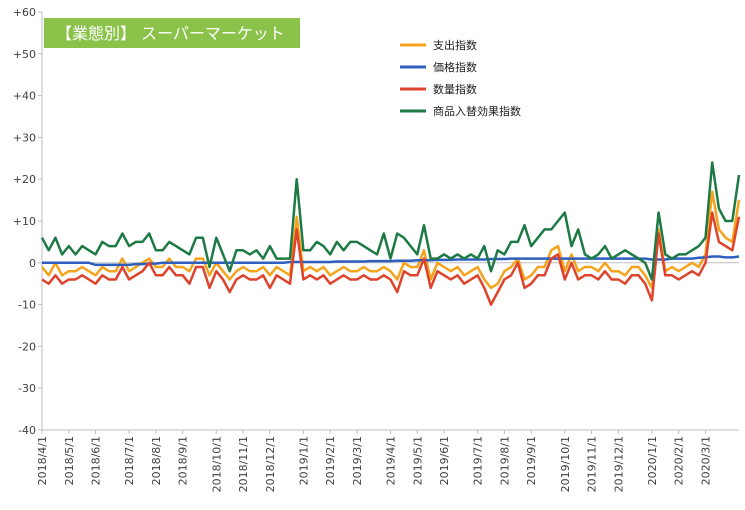  I want to click on x-tick-label: 2018/5/1, so click(69, 460).